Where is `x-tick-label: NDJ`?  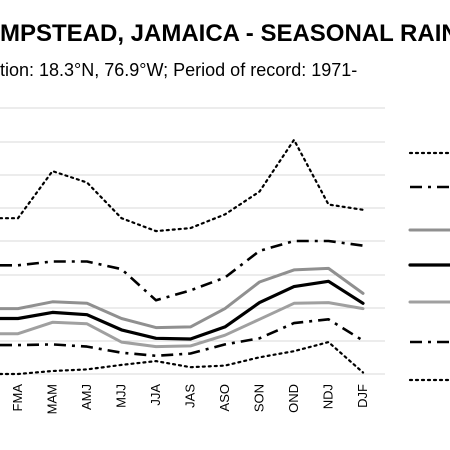
x-tick-label: NDJ is located at coordinates (328, 396).